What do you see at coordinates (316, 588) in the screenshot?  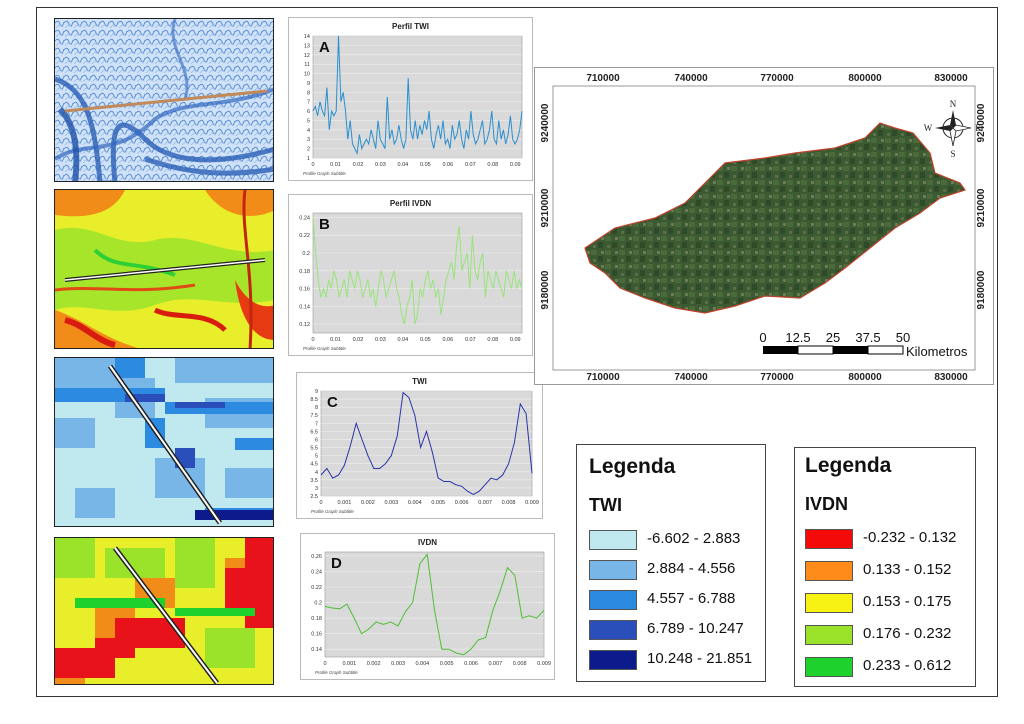 I see `y-tick-label: 0.22` at bounding box center [316, 588].